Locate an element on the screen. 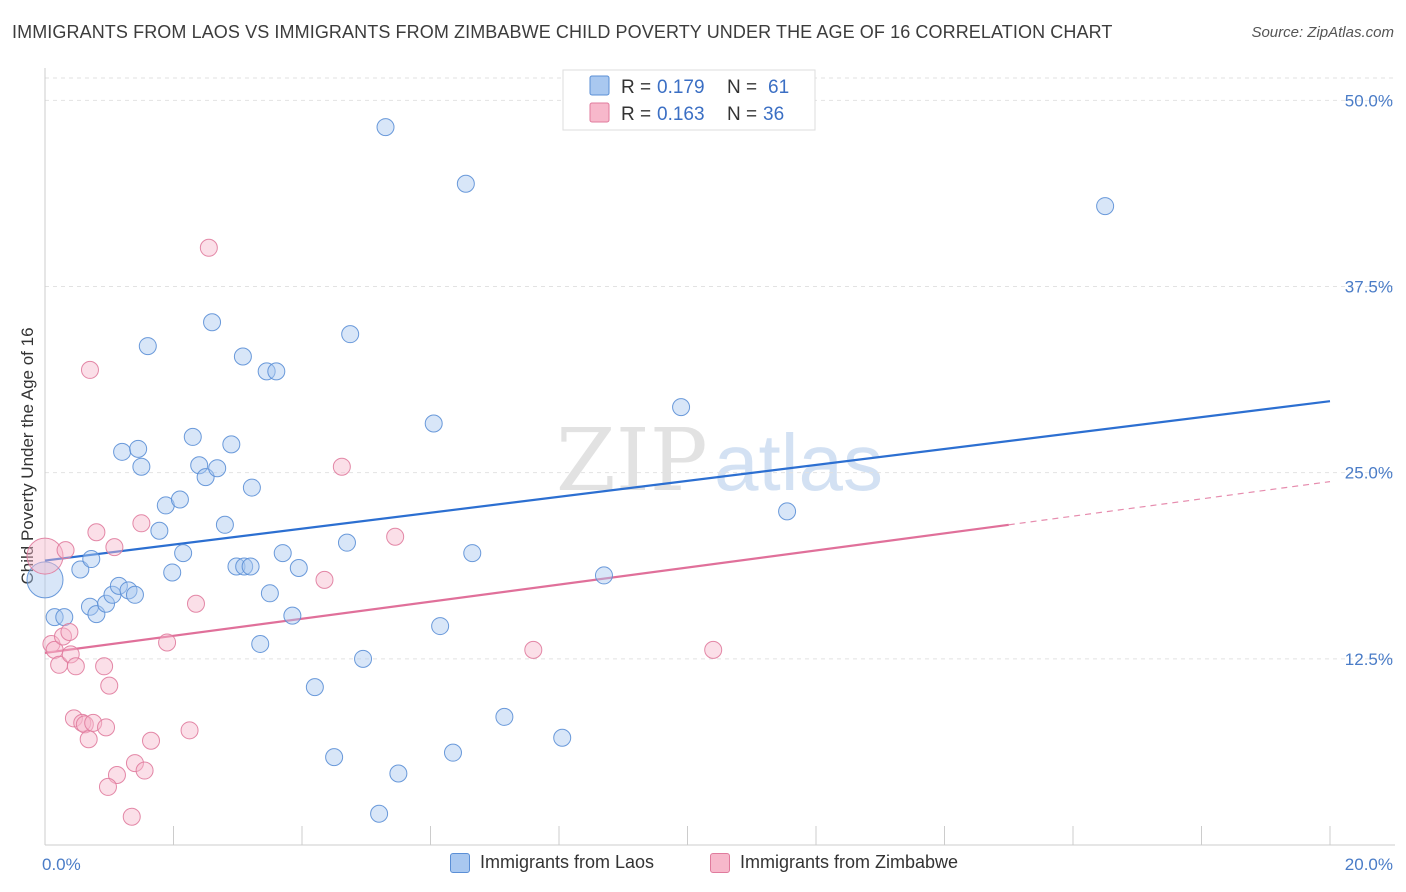  watermark-zip: ZIP is located at coordinates (632, 461).